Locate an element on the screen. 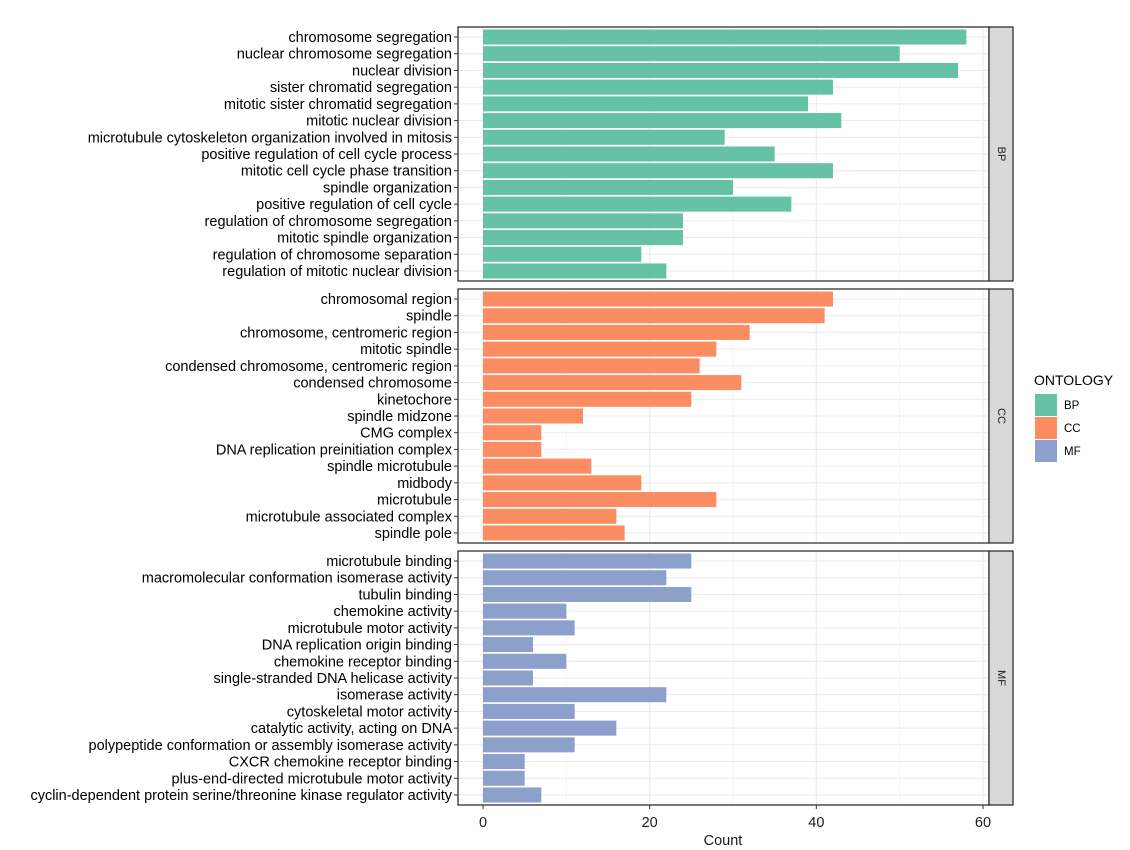 The width and height of the screenshot is (1130, 850). x-tick-label: 20 is located at coordinates (650, 823).